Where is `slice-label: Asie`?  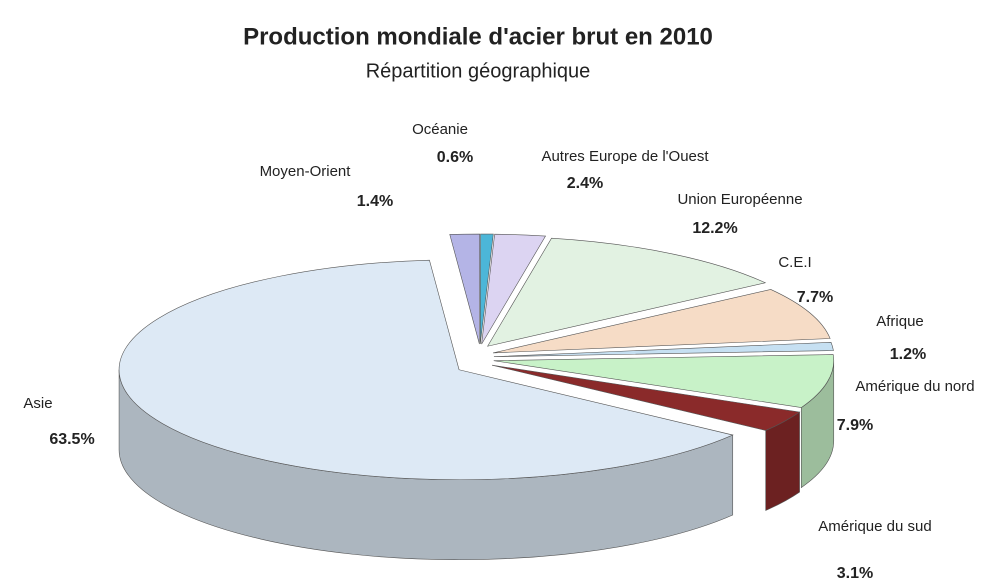
slice-label: Asie is located at coordinates (37, 403).